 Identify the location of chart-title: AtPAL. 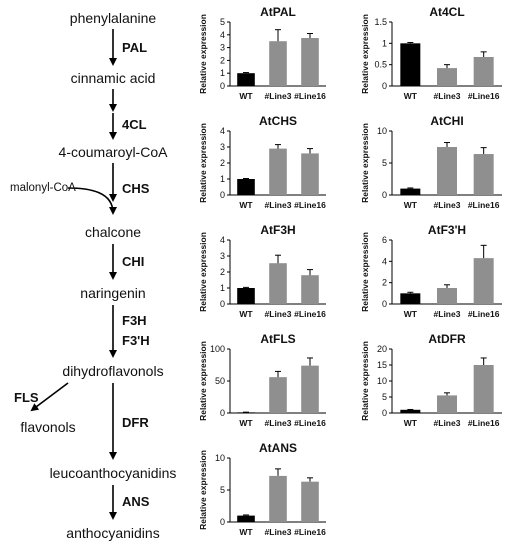
(278, 12).